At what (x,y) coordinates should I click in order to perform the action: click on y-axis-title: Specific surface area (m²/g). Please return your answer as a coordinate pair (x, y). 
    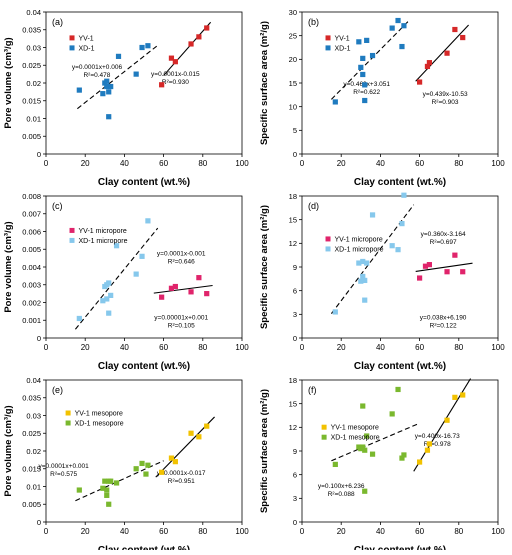
    Looking at the image, I should click on (264, 451).